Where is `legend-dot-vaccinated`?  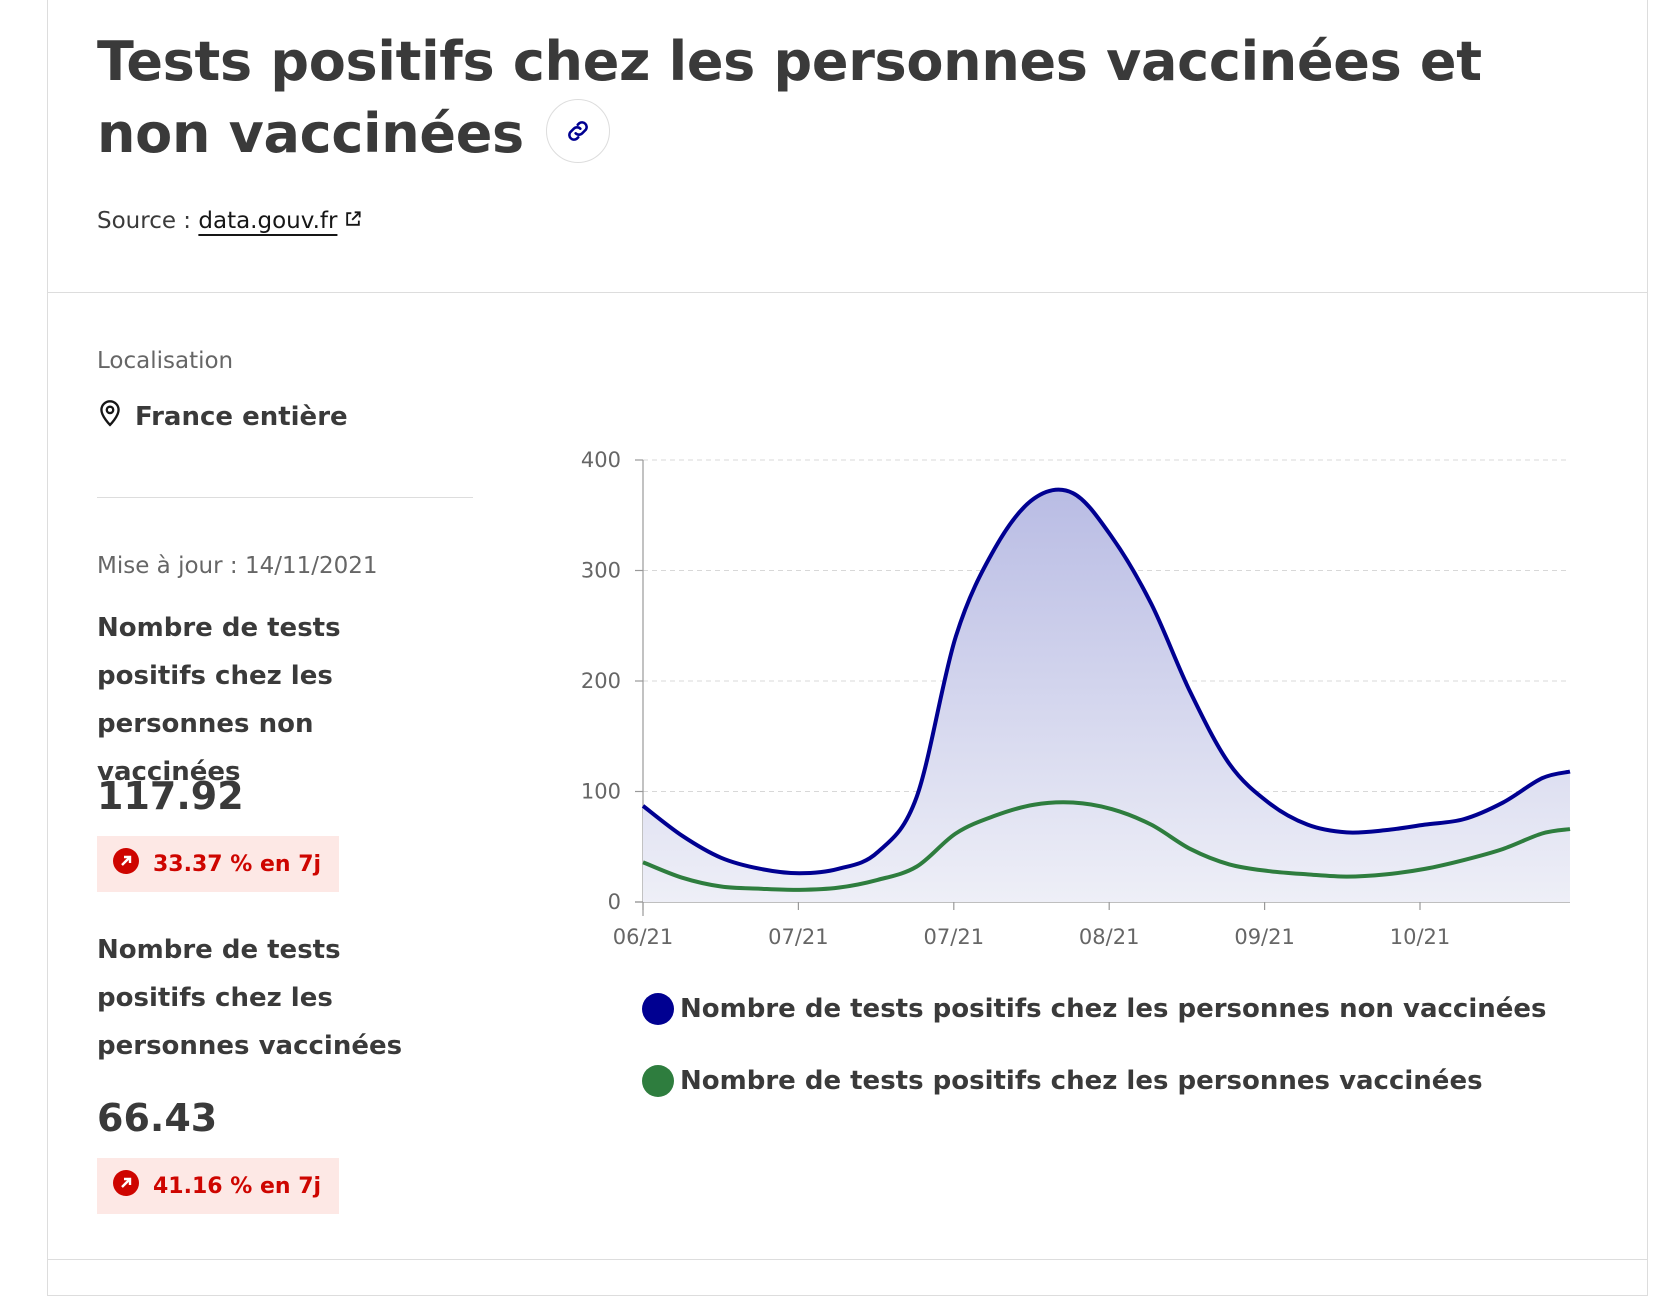 legend-dot-vaccinated is located at coordinates (658, 1081).